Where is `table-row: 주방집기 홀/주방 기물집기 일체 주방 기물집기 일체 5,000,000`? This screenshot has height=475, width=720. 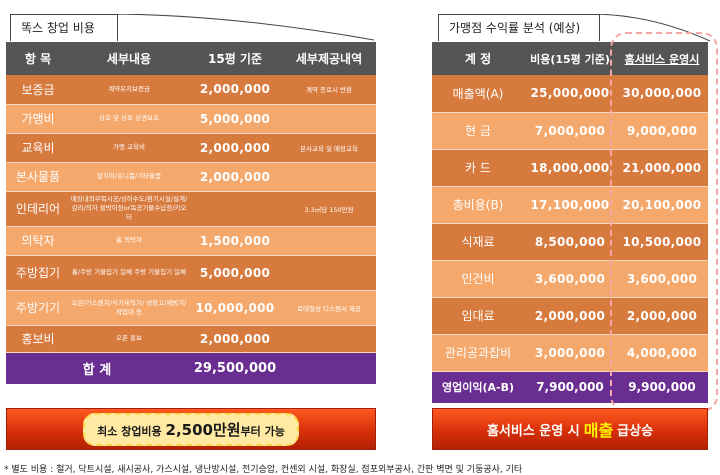
table-row: 주방집기 홀/주방 기물집기 일체 주방 기물집기 일체 5,000,000 is located at coordinates (191, 273).